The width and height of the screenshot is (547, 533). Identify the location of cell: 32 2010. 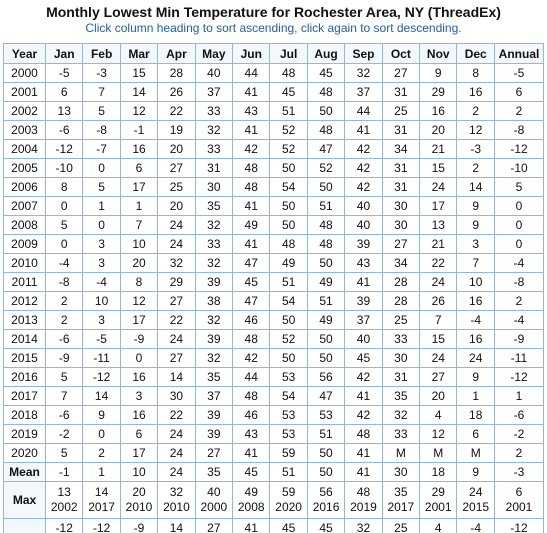
(176, 500).